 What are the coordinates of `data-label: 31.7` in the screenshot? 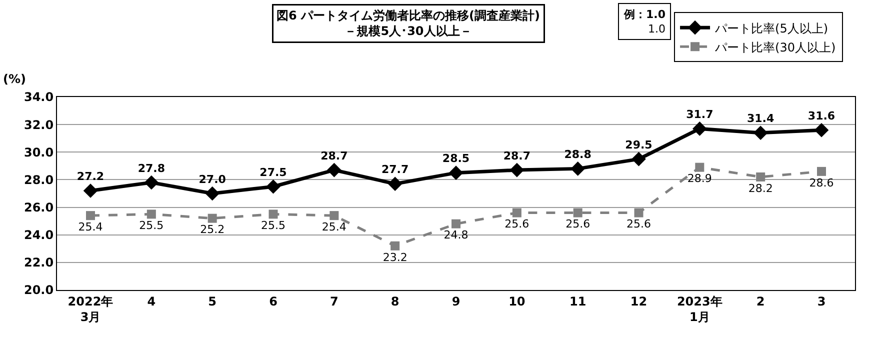 It's located at (700, 115).